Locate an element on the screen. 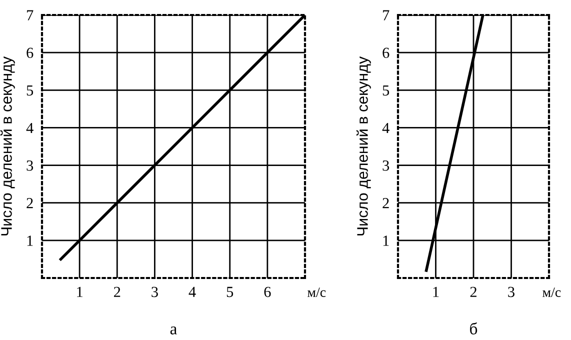 Image resolution: width=571 pixels, height=340 pixels. x-tick-label: 5 is located at coordinates (230, 292).